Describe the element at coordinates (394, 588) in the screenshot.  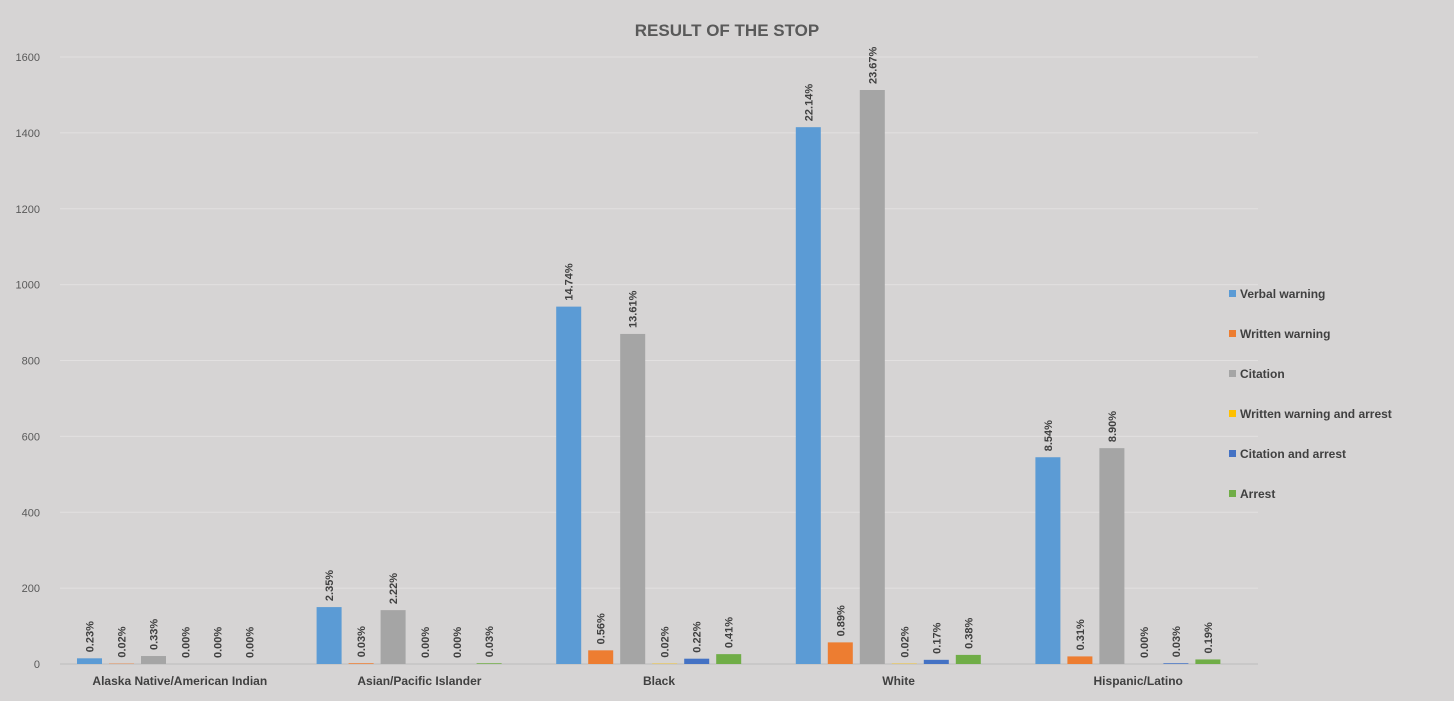
I see `data-label: 2.22%` at that location.